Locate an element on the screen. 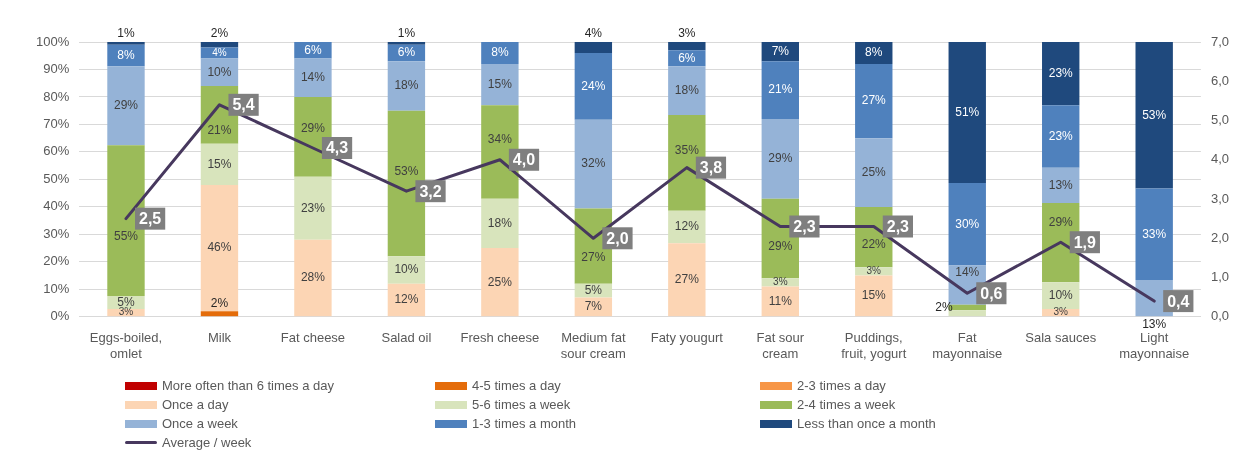 The width and height of the screenshot is (1245, 450). data-label: 2,3 is located at coordinates (804, 226).